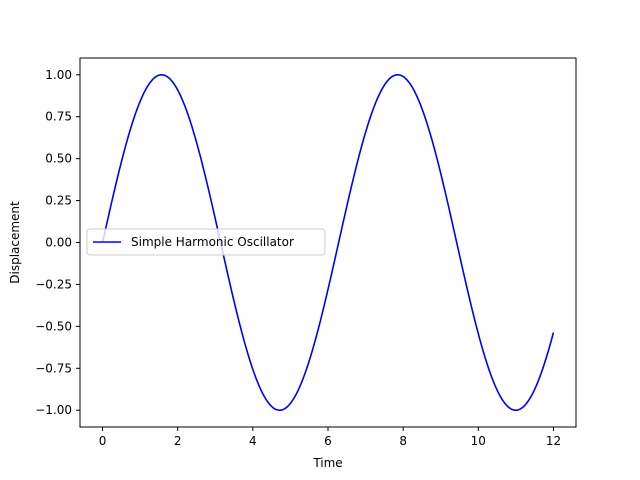  Describe the element at coordinates (58, 201) in the screenshot. I see `y-tick-label: 0.25` at that location.